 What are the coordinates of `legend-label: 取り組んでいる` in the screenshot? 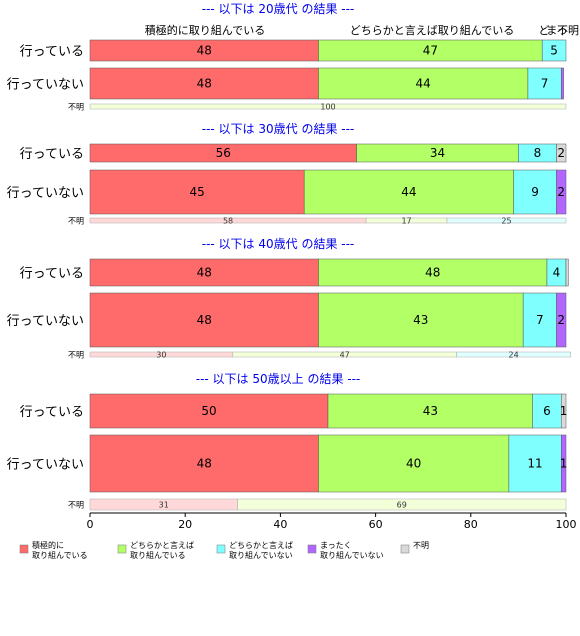 It's located at (158, 555).